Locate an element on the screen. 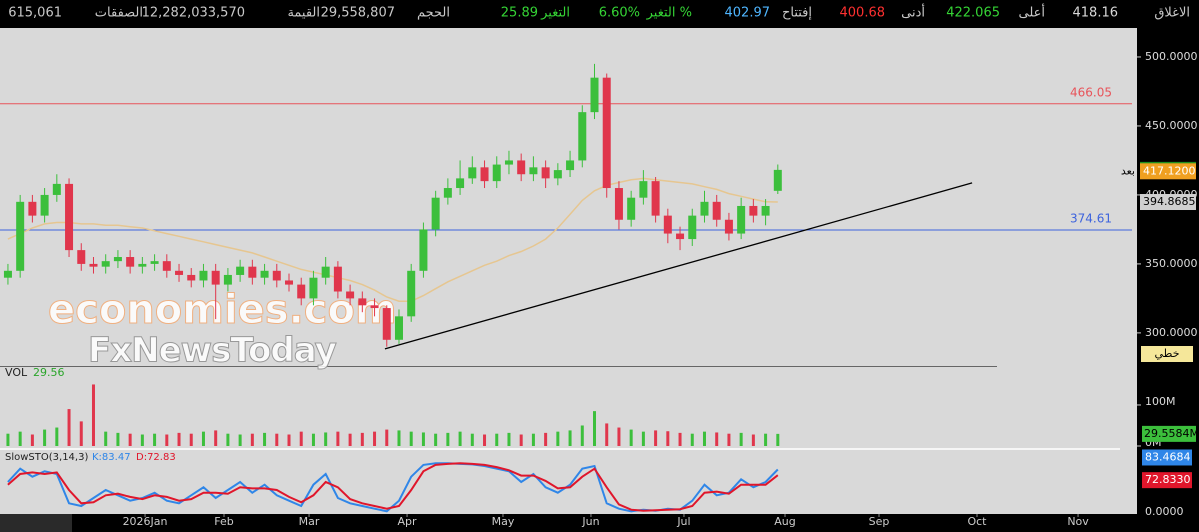  stochastic-tag-label: 72.8330 is located at coordinates (1168, 479).